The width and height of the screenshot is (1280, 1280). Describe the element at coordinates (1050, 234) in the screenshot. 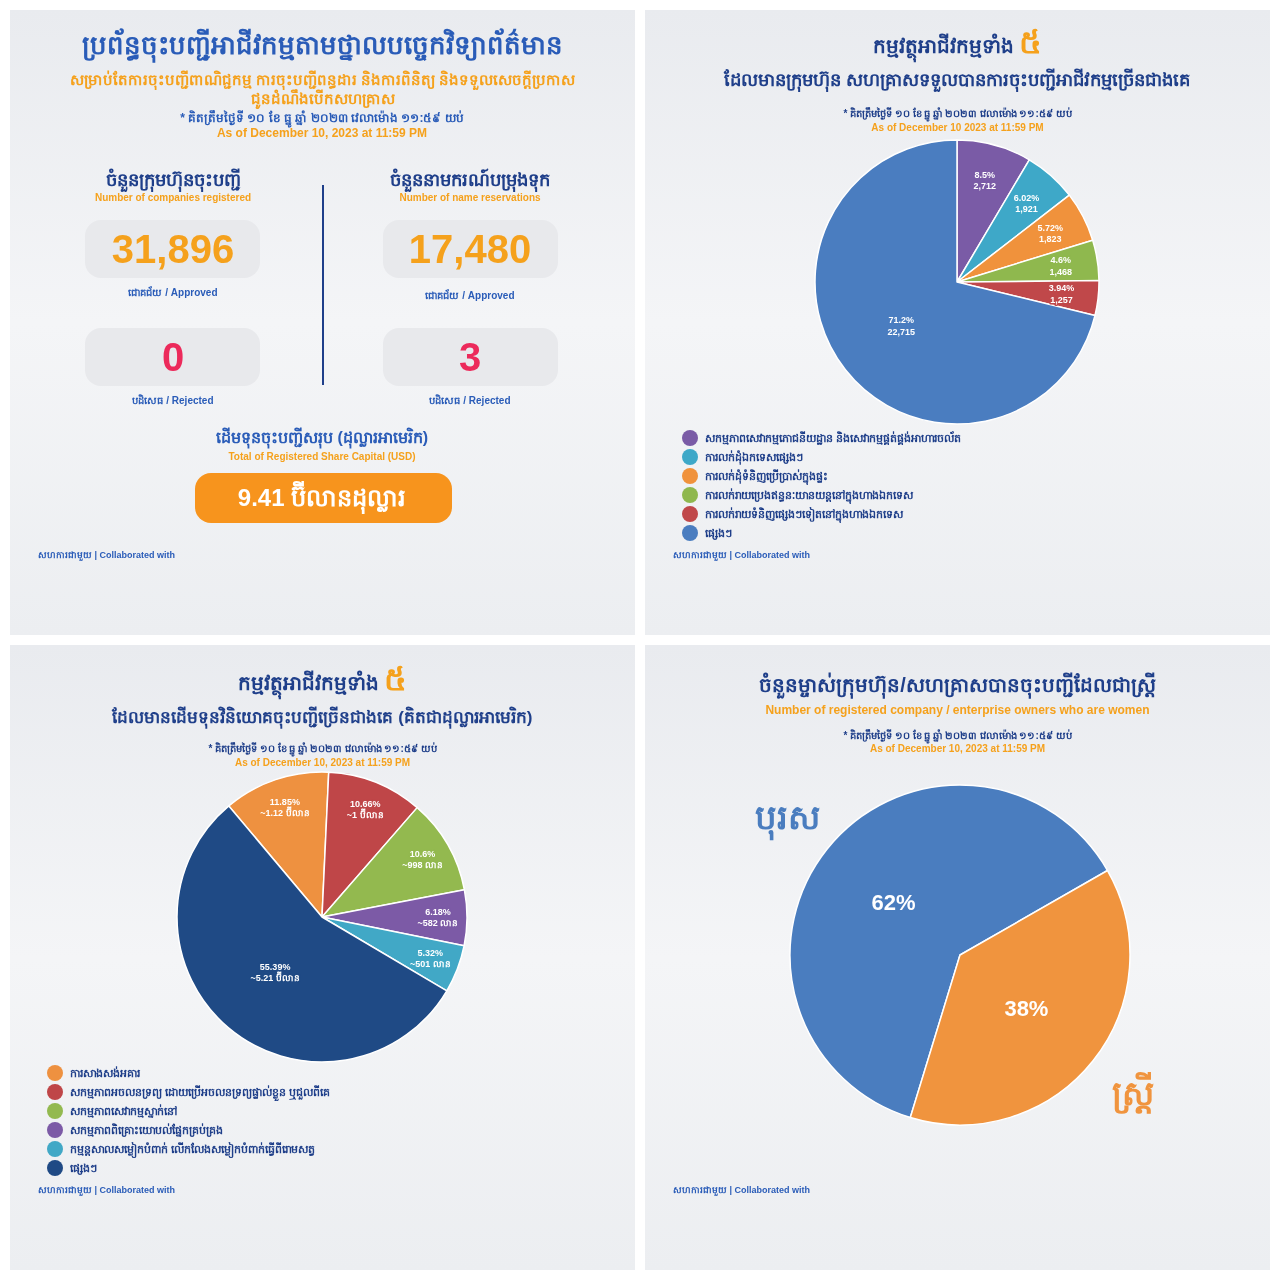

I see `data-label: 5.72% 1,823` at that location.